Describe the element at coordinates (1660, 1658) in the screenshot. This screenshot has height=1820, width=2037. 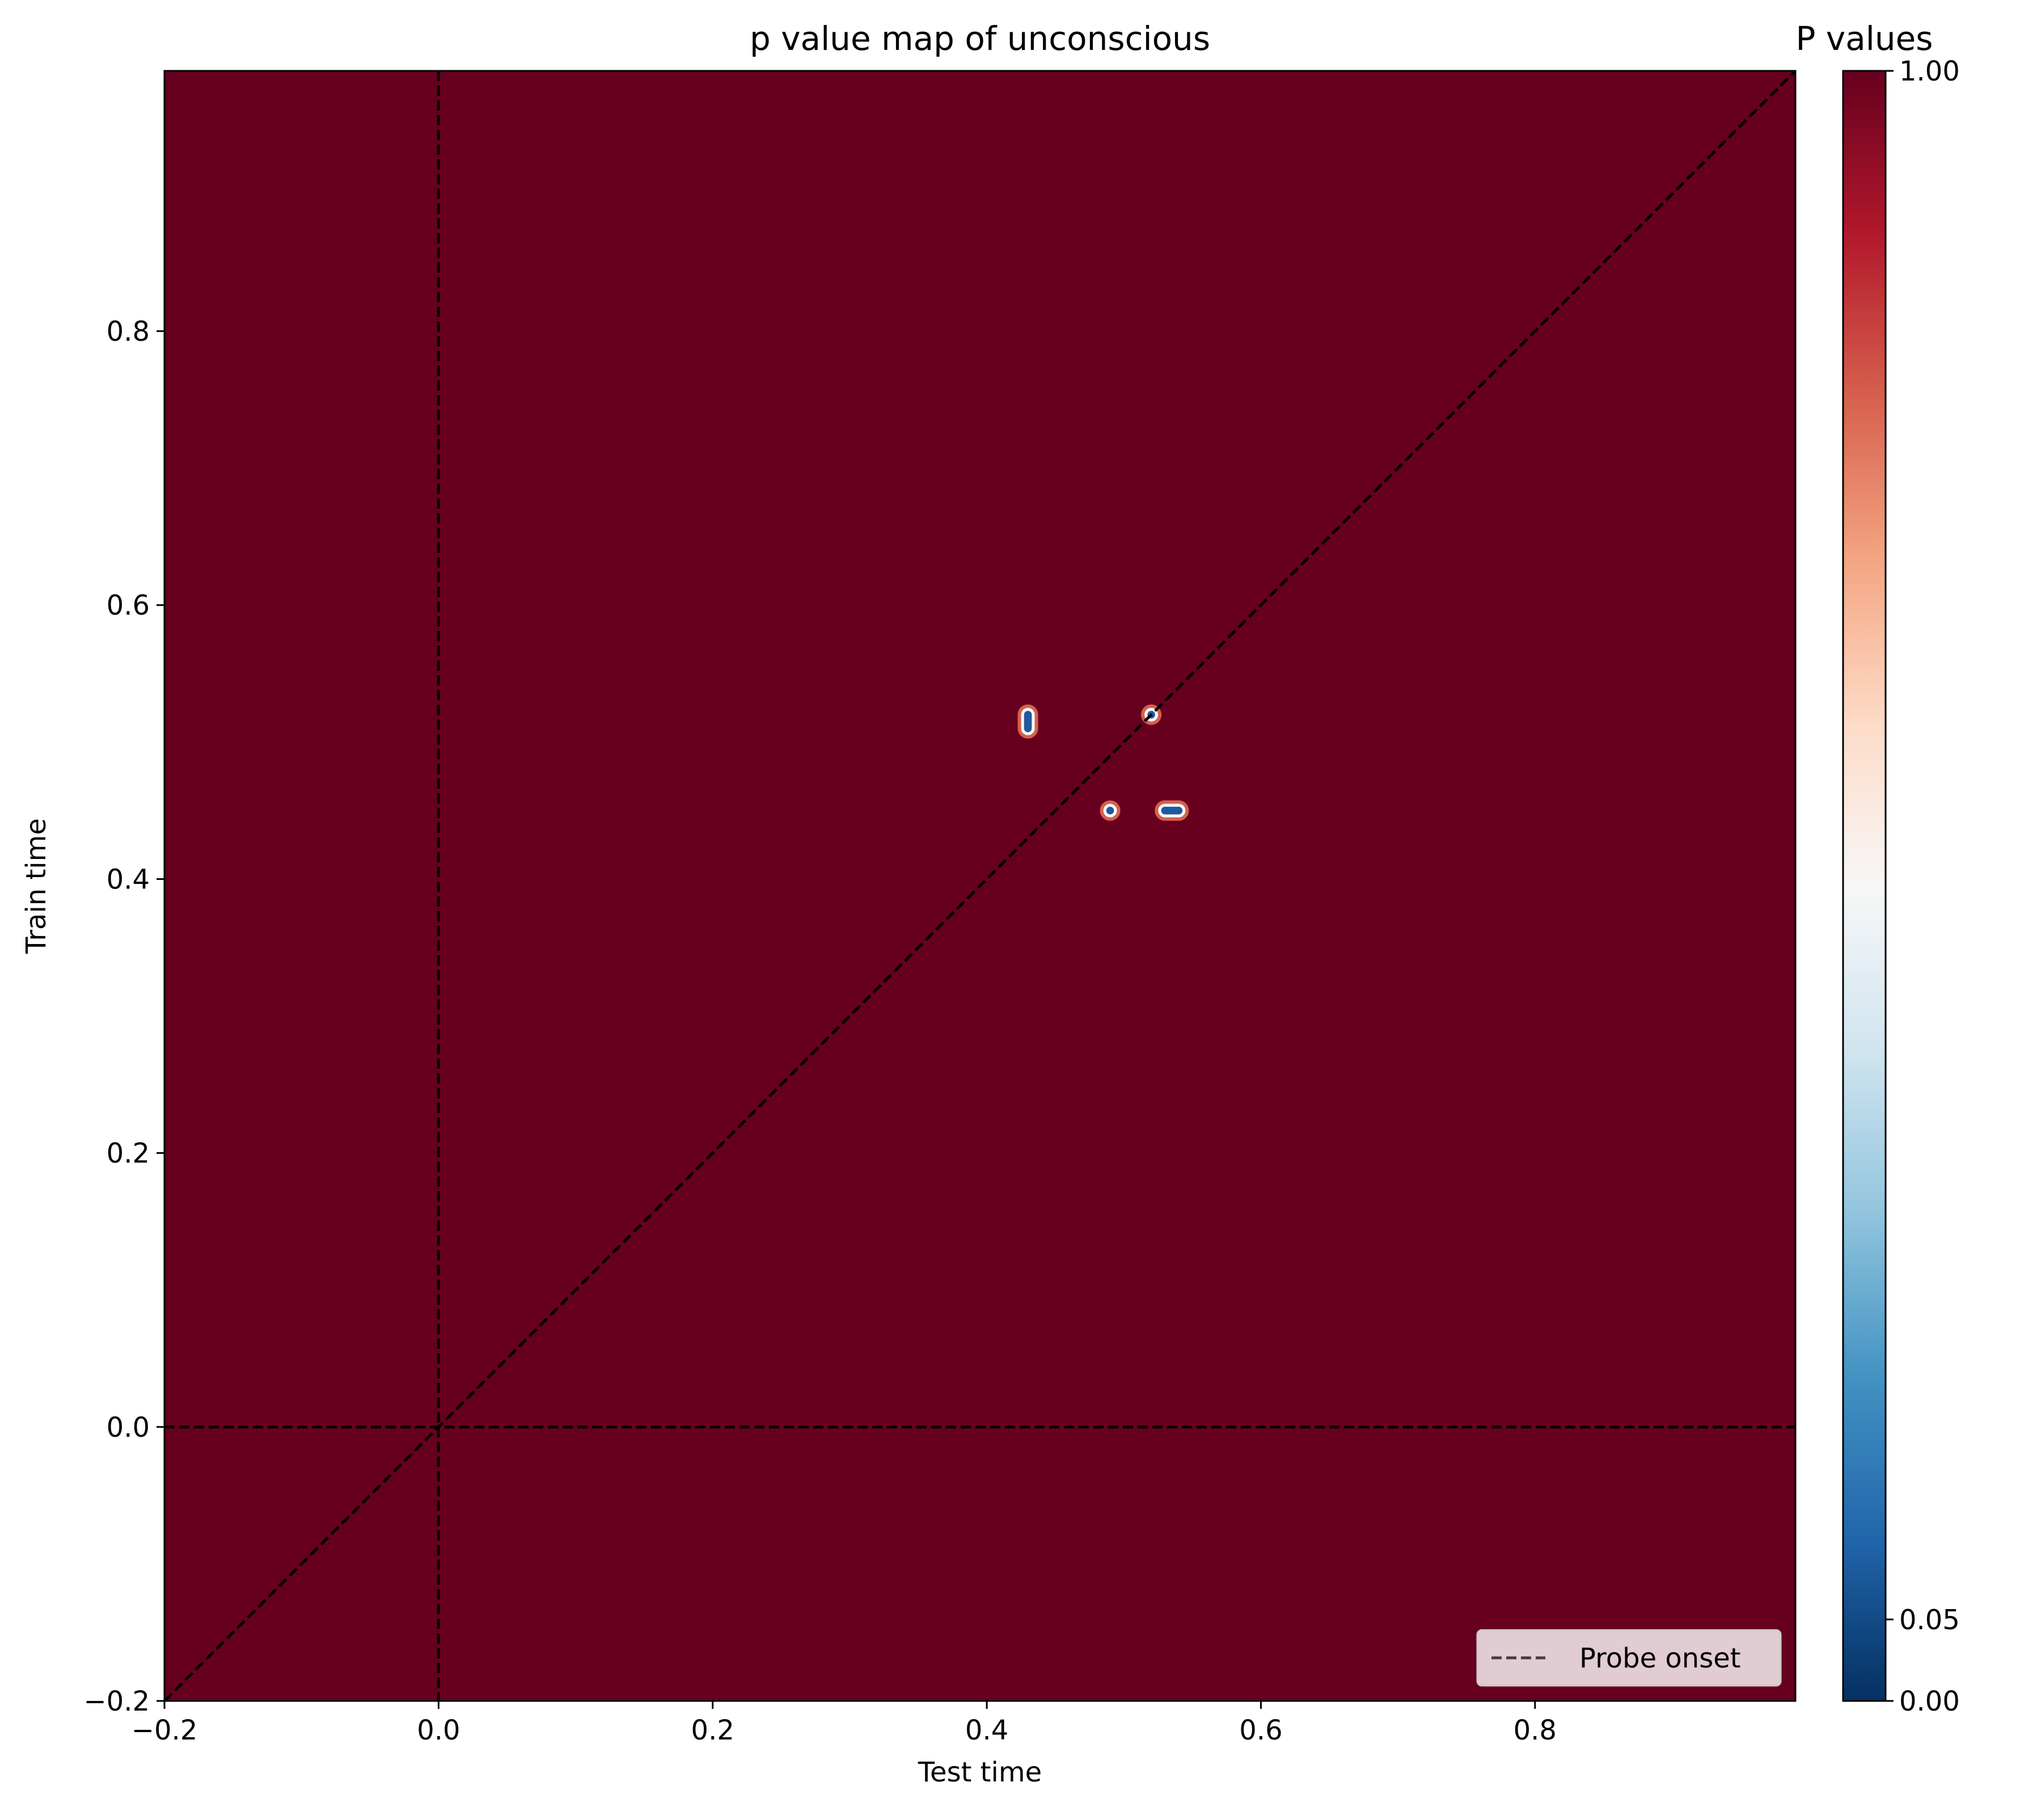
I see `legend-probe-onset-label: Probe onset` at that location.